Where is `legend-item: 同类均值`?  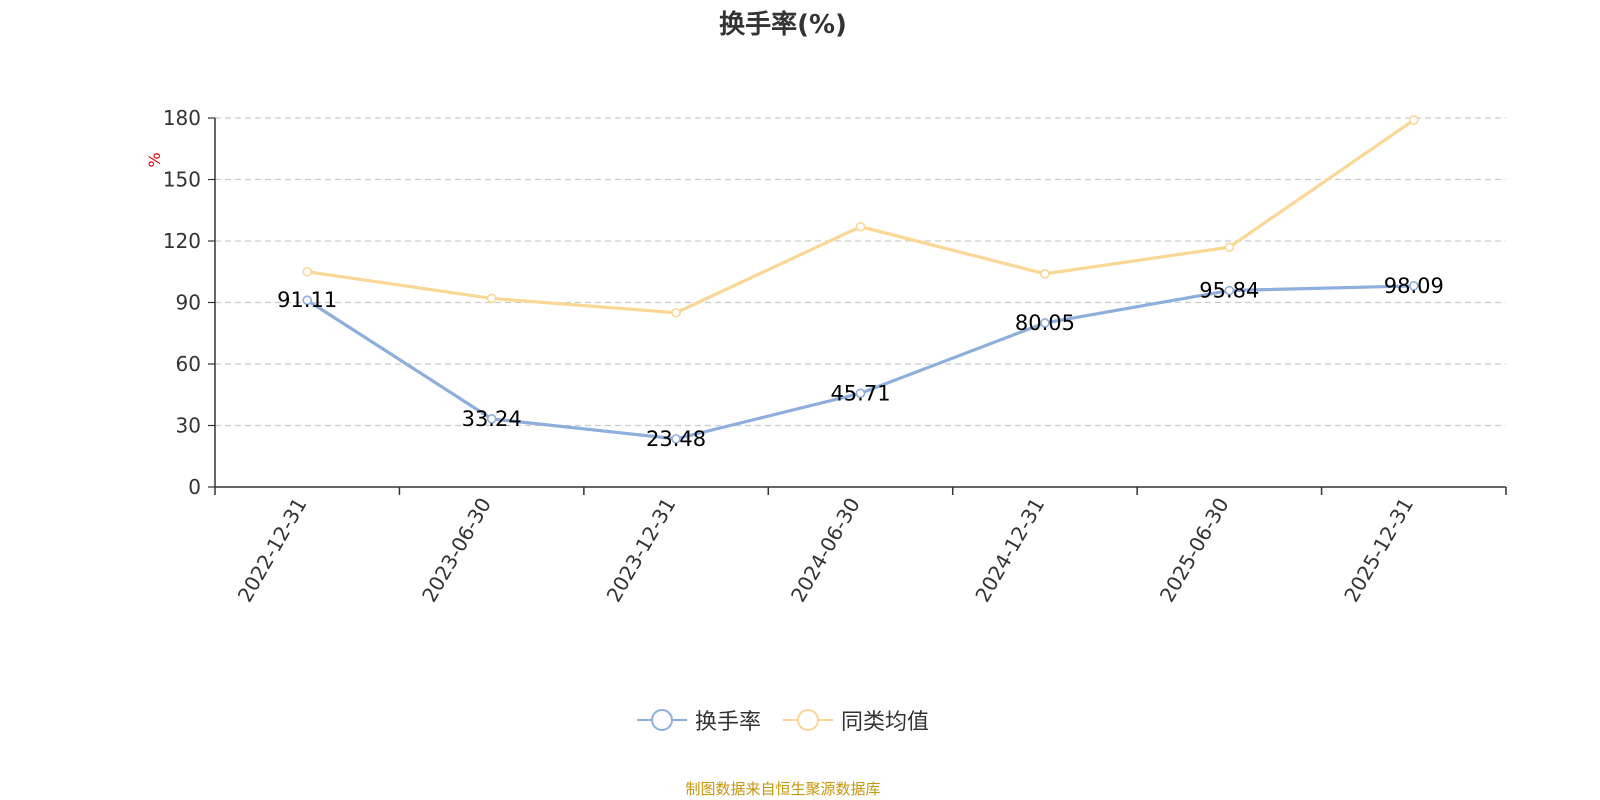
legend-item: 同类均值 is located at coordinates (856, 720).